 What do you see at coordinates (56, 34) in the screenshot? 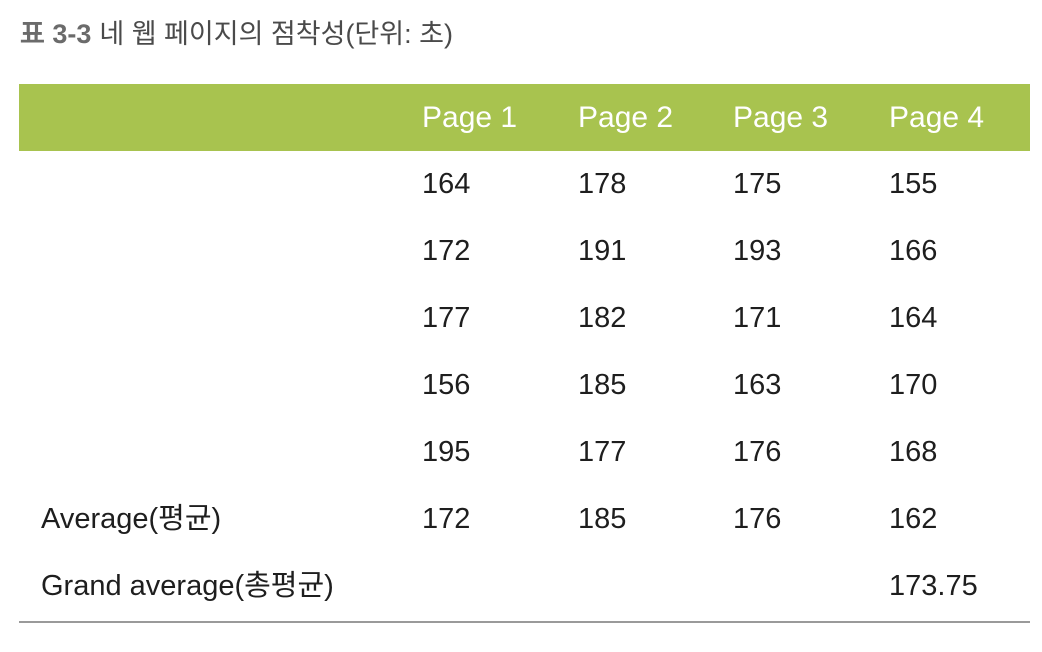
I see `table-number: 표 3-3` at bounding box center [56, 34].